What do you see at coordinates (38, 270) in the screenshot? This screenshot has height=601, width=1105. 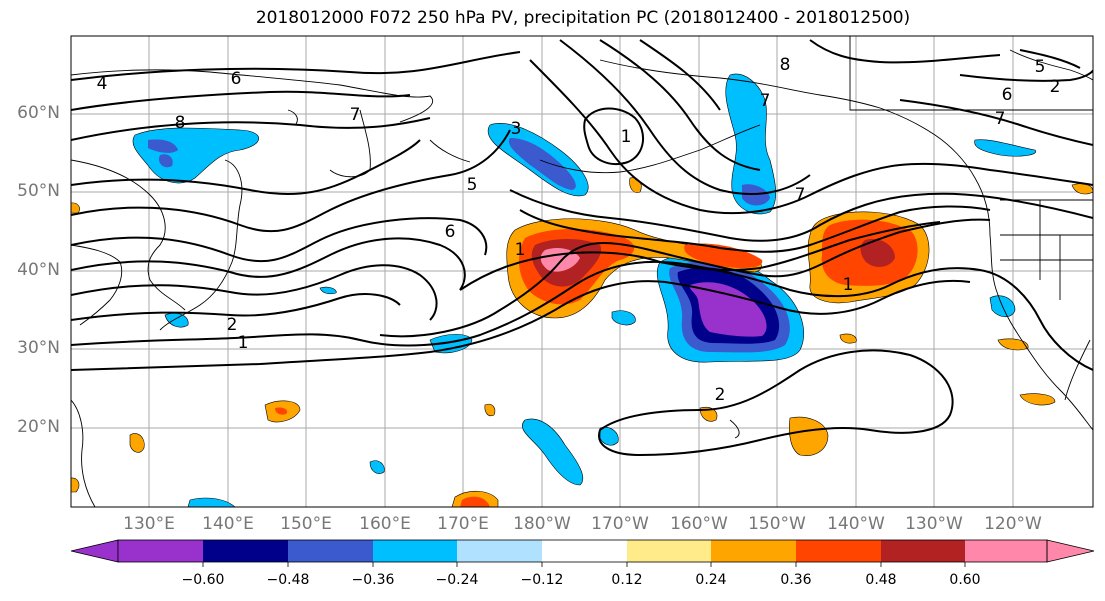 I see `lat-label: 40°N` at bounding box center [38, 270].